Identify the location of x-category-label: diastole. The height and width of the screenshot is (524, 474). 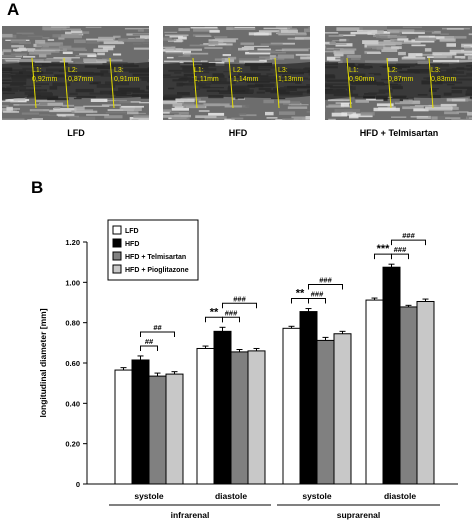
(400, 496).